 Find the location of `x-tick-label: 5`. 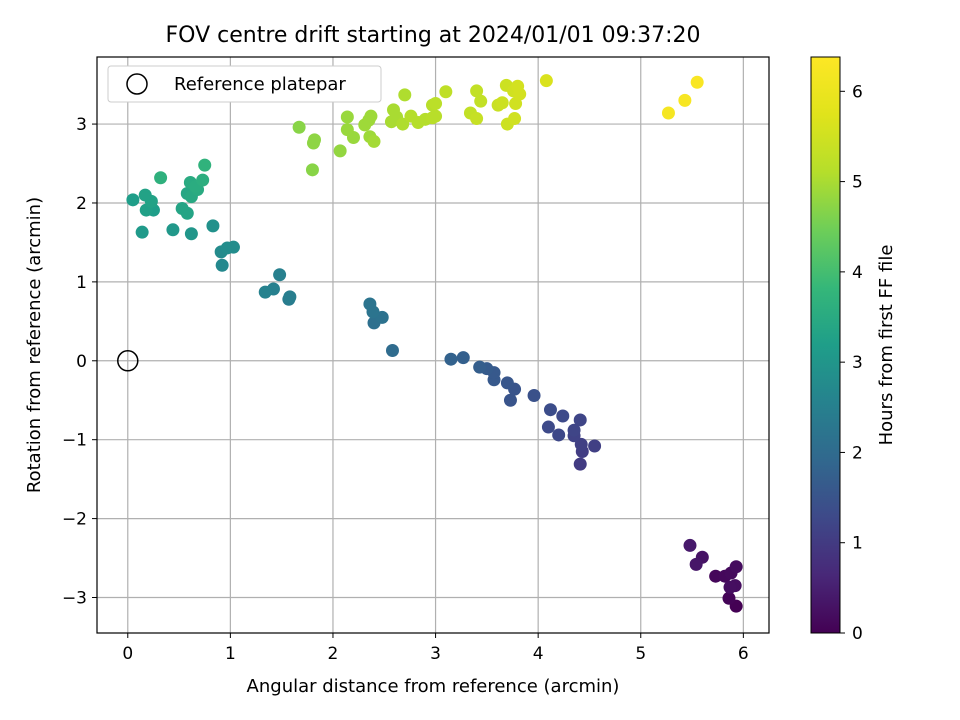

x-tick-label: 5 is located at coordinates (640, 654).